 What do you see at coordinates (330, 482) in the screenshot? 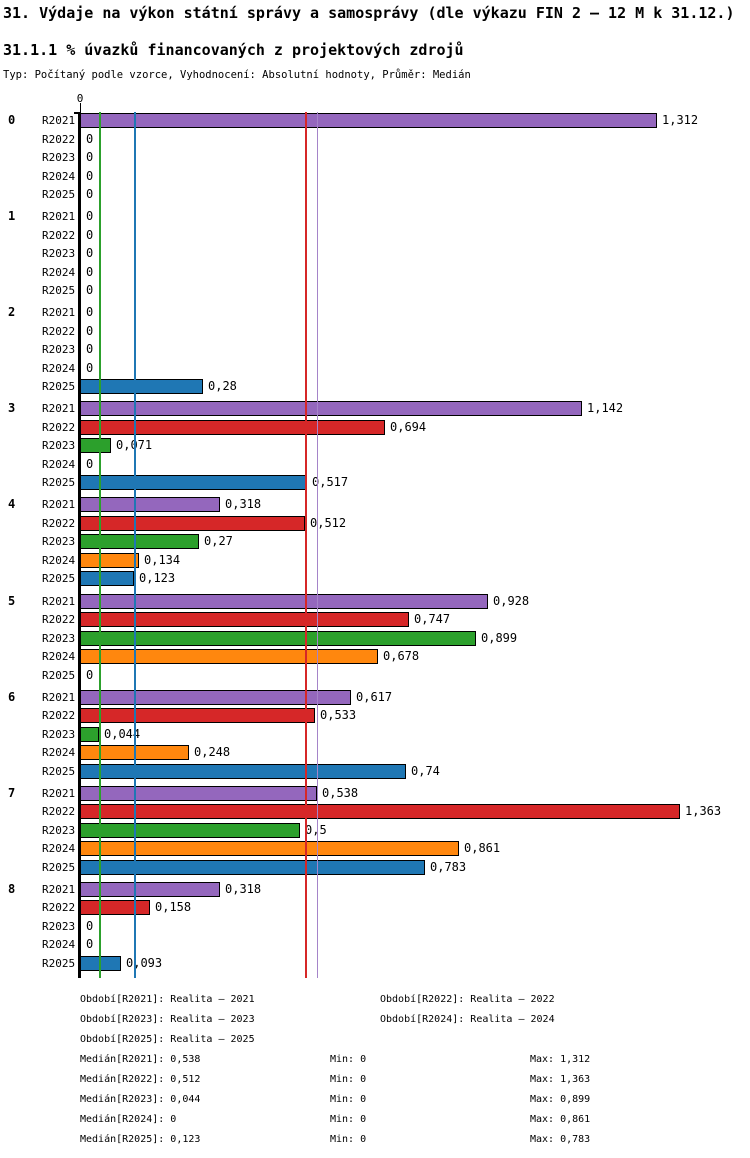
I see `value-label: 0,517` at bounding box center [330, 482].